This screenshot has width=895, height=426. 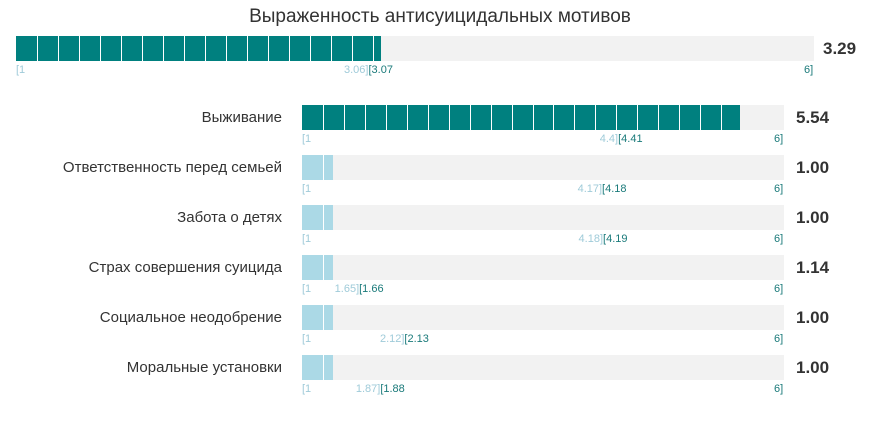 What do you see at coordinates (229, 217) in the screenshot?
I see `motive-label: Забота о детях` at bounding box center [229, 217].